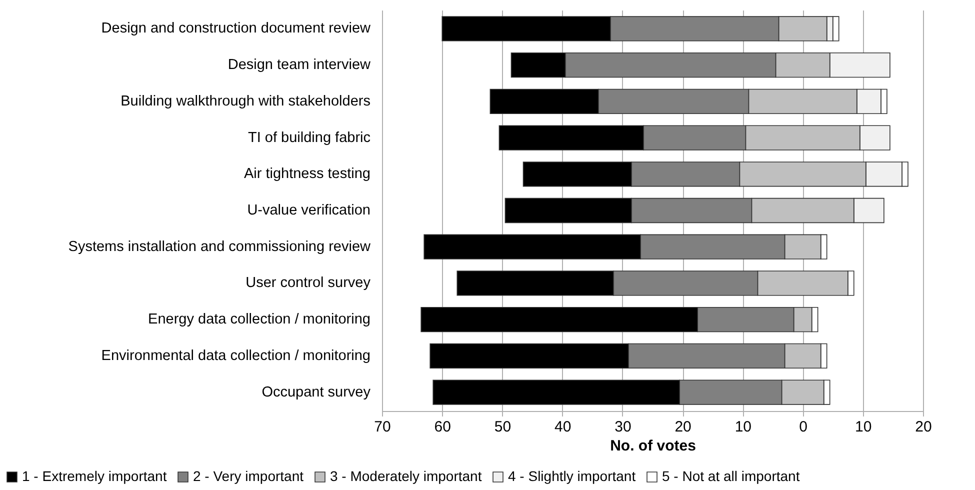  I want to click on y-tick-label: Occupant survey, so click(317, 392).